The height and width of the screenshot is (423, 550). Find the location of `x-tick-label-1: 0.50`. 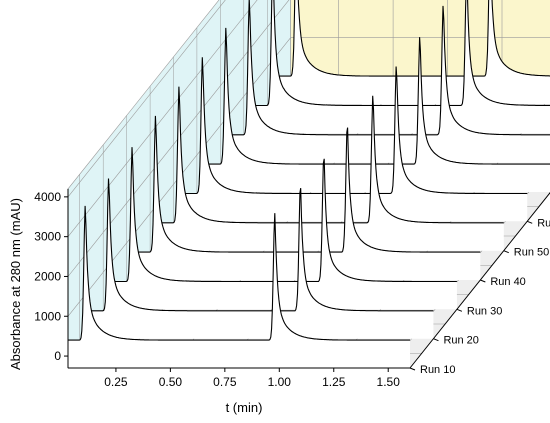

x-tick-label-1: 0.50 is located at coordinates (171, 382).